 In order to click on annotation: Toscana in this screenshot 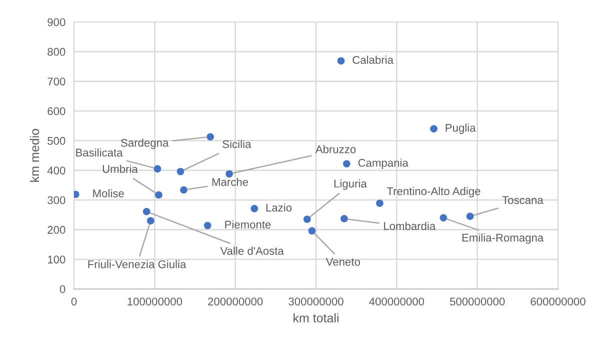, I will do `click(523, 200)`.